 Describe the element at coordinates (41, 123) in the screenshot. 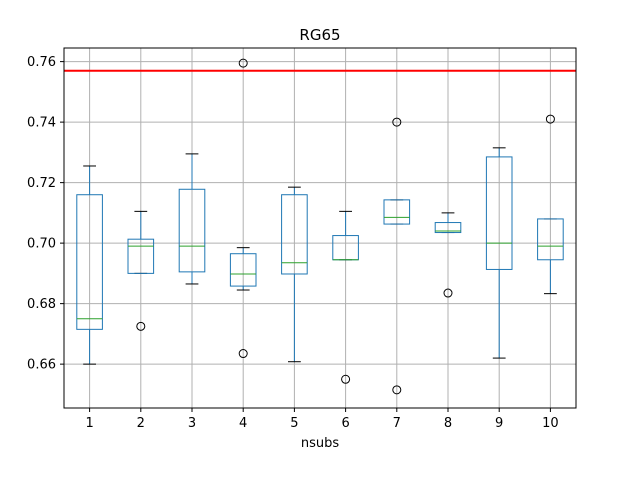

I see `y-tick-label: 0.74` at that location.